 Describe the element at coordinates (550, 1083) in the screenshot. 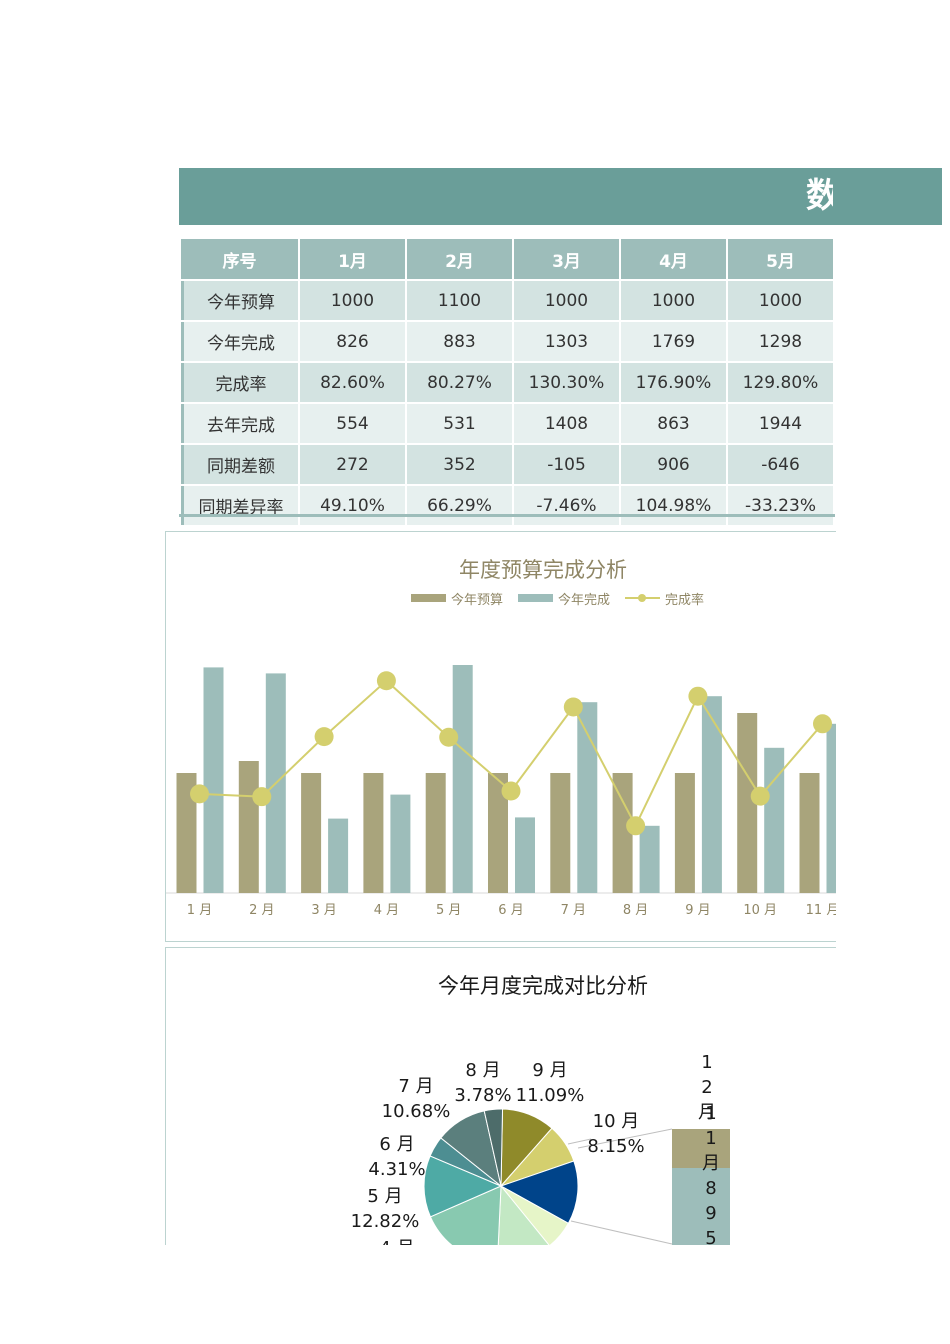

I see `pie-data-label: 9 月 11.09%` at that location.